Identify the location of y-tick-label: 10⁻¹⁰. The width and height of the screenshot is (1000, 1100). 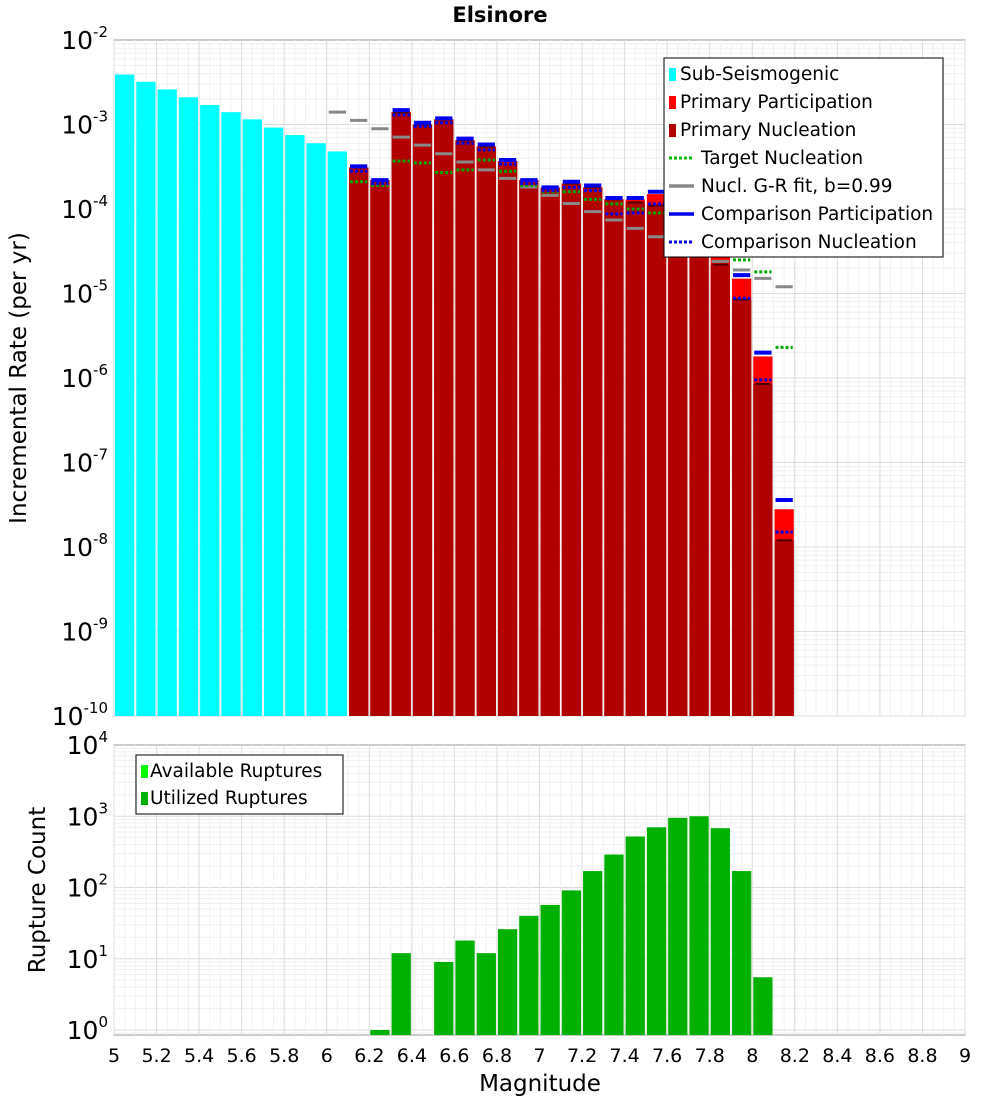
(80, 715).